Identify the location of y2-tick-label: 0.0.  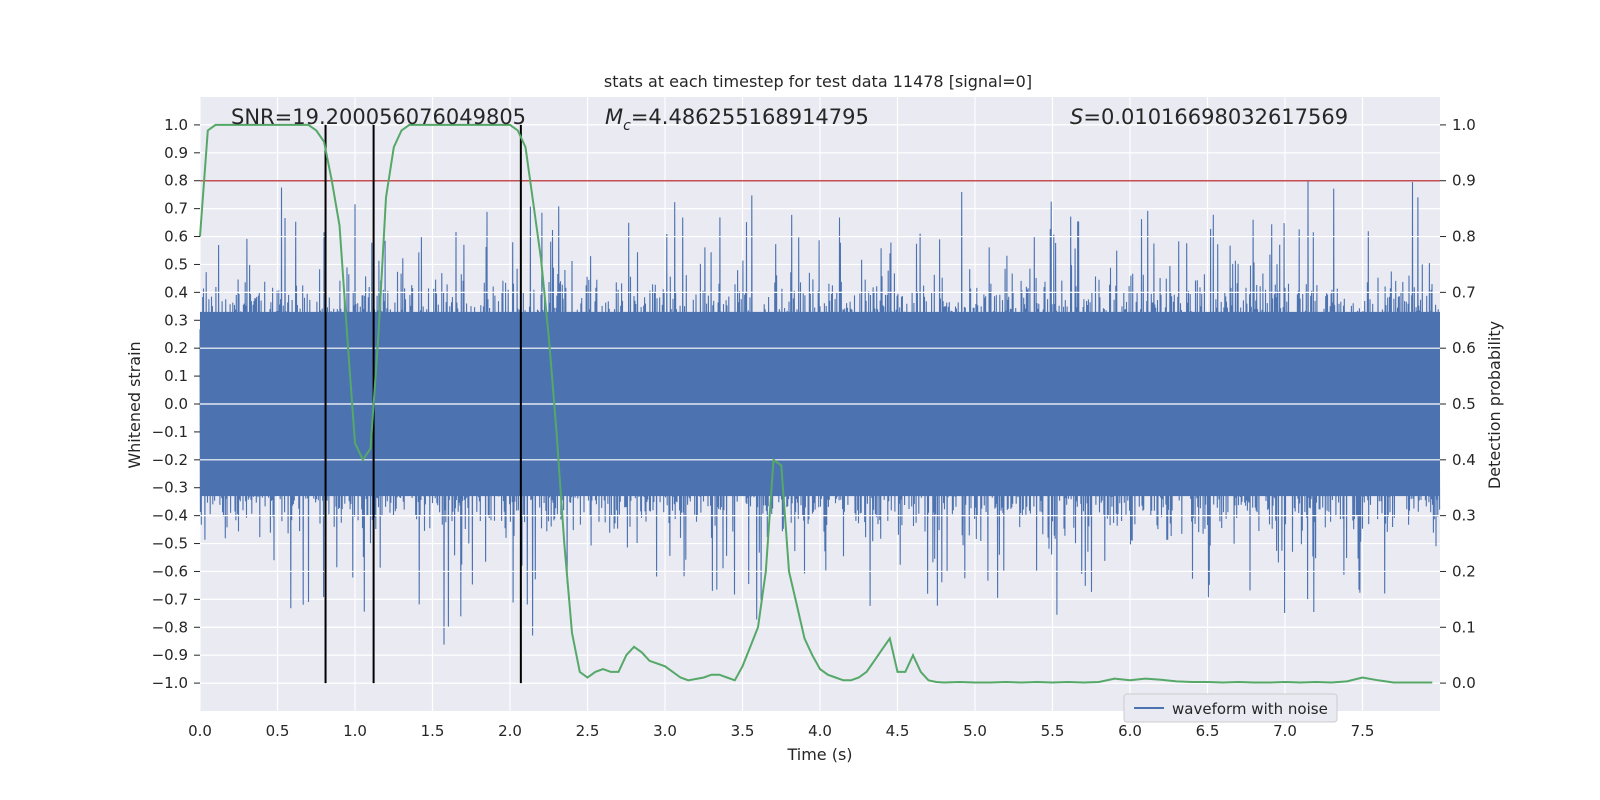
(1464, 683).